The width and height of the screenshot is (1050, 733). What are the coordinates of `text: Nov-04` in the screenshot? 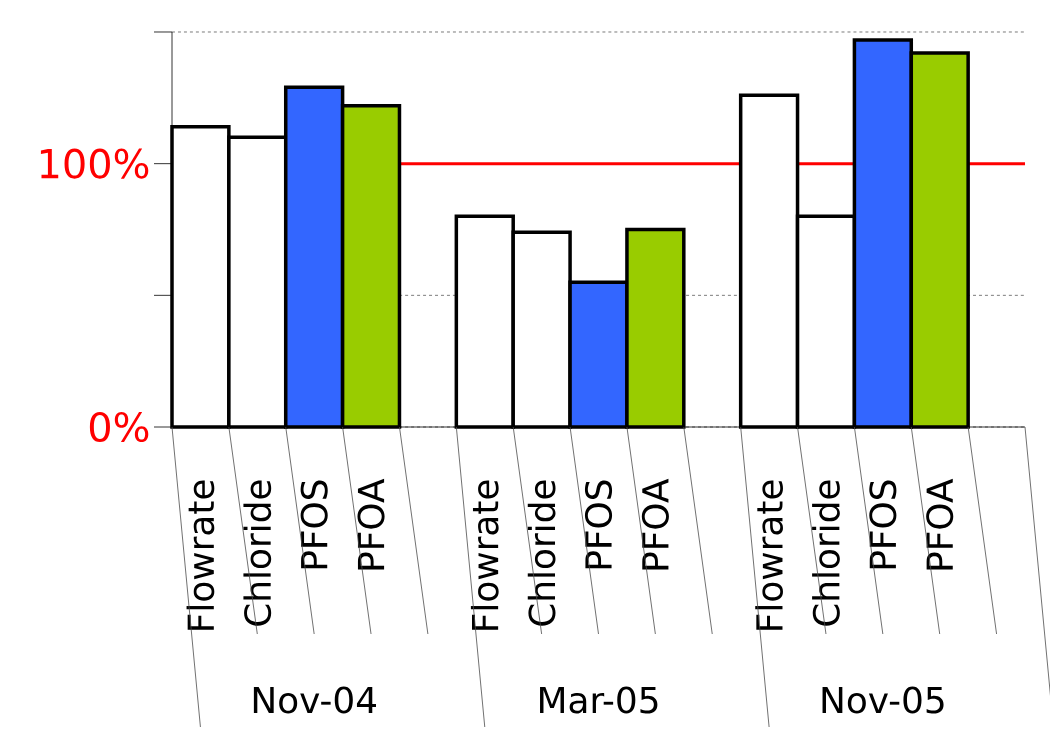 It's located at (314, 700).